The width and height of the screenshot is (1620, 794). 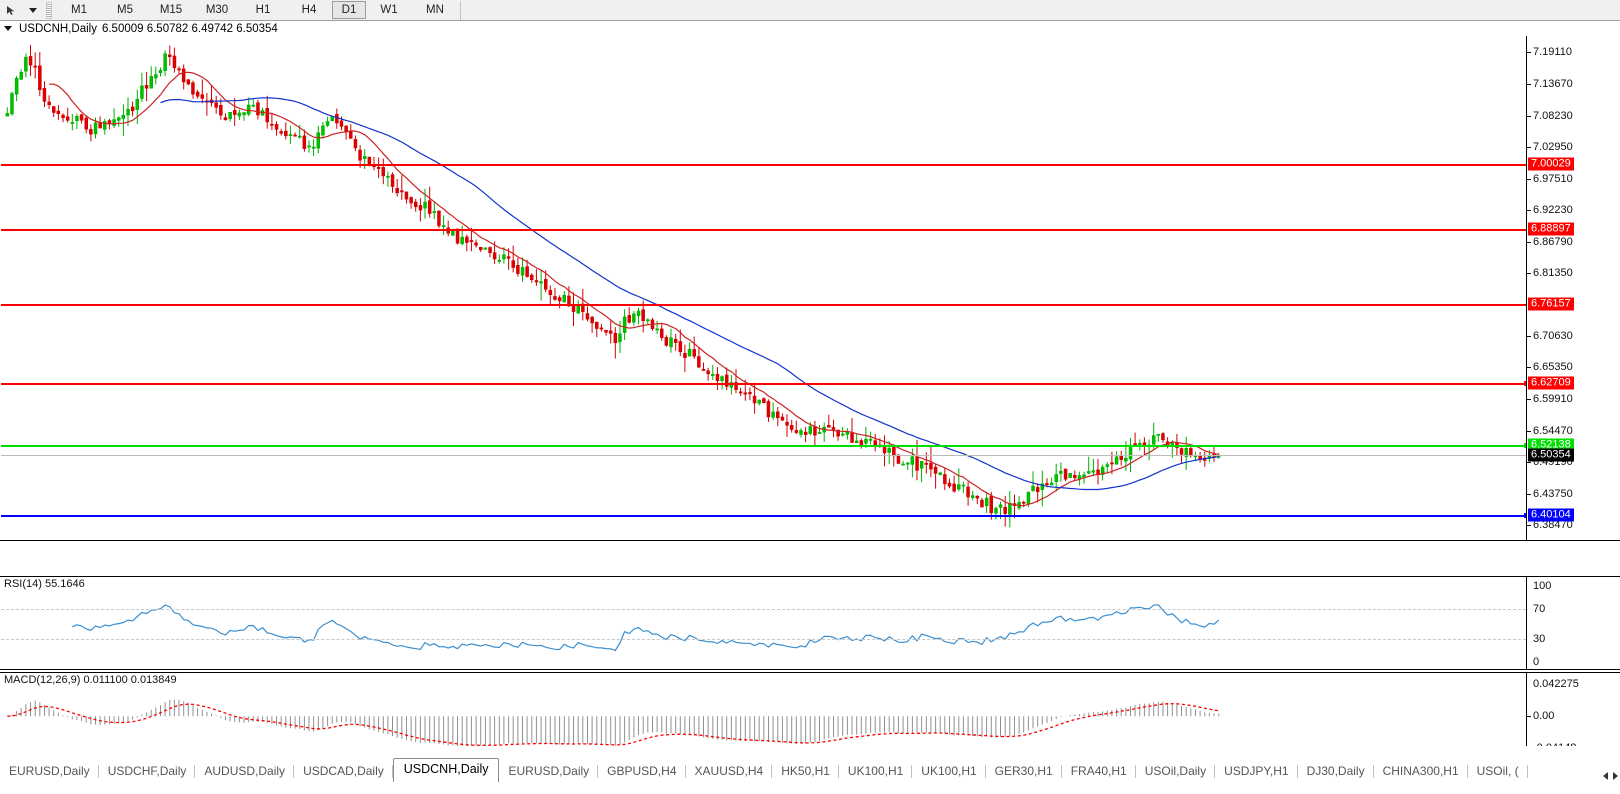 I want to click on toolbar-dropdown-icon, so click(x=33, y=10).